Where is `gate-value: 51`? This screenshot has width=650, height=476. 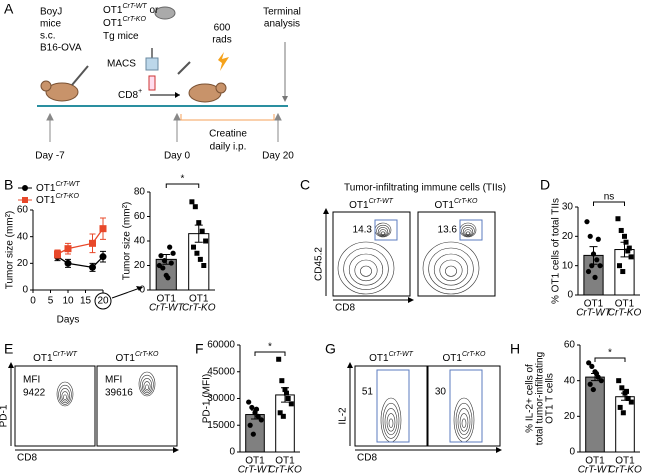 gate-value: 51 is located at coordinates (368, 392).